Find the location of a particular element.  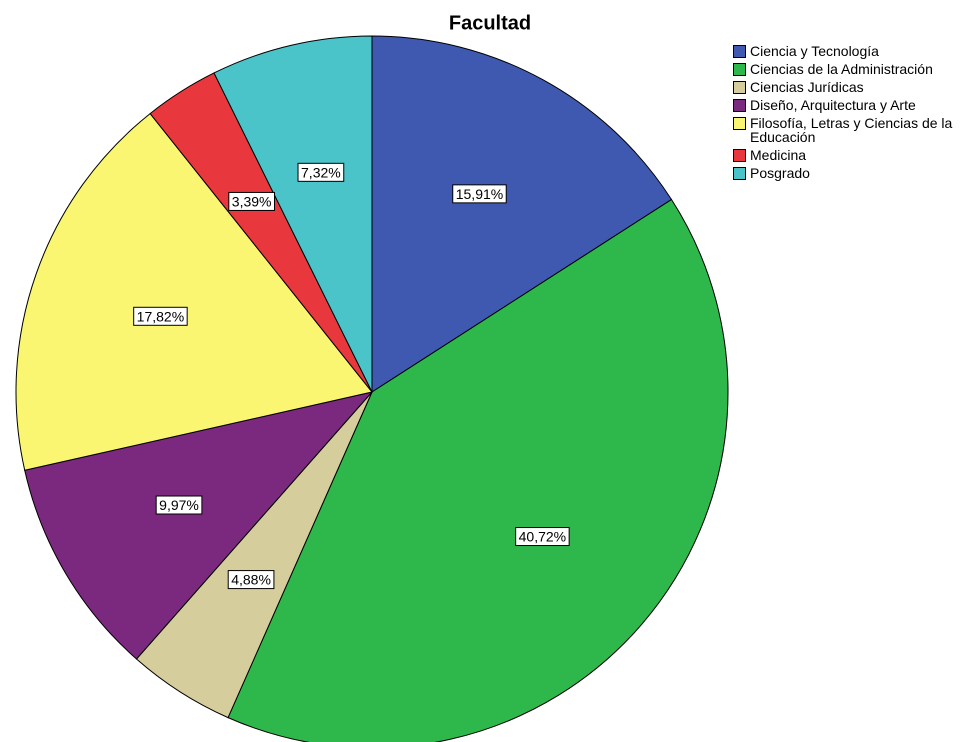

legend-item: Ciencias Jurídicas is located at coordinates (847, 87).